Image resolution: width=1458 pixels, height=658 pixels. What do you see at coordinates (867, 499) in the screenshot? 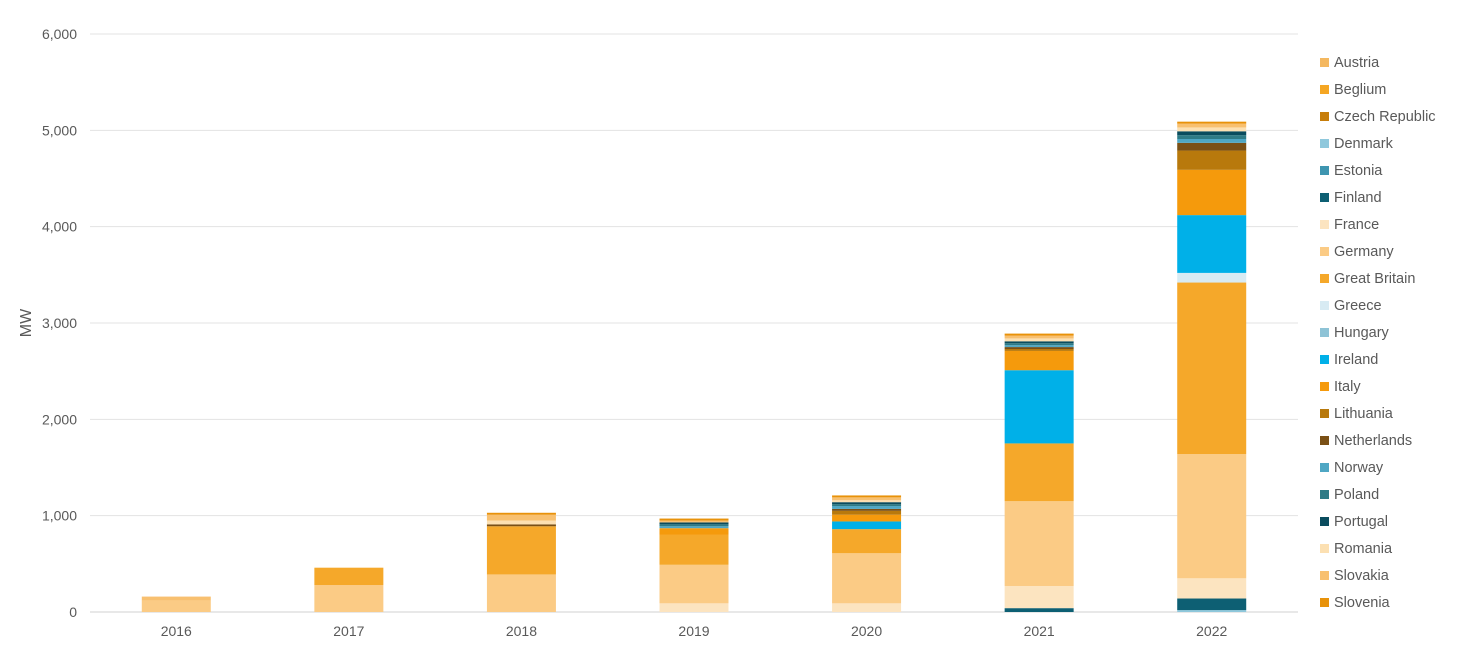
I see `bar-segment-2020-slovakia` at bounding box center [867, 499].